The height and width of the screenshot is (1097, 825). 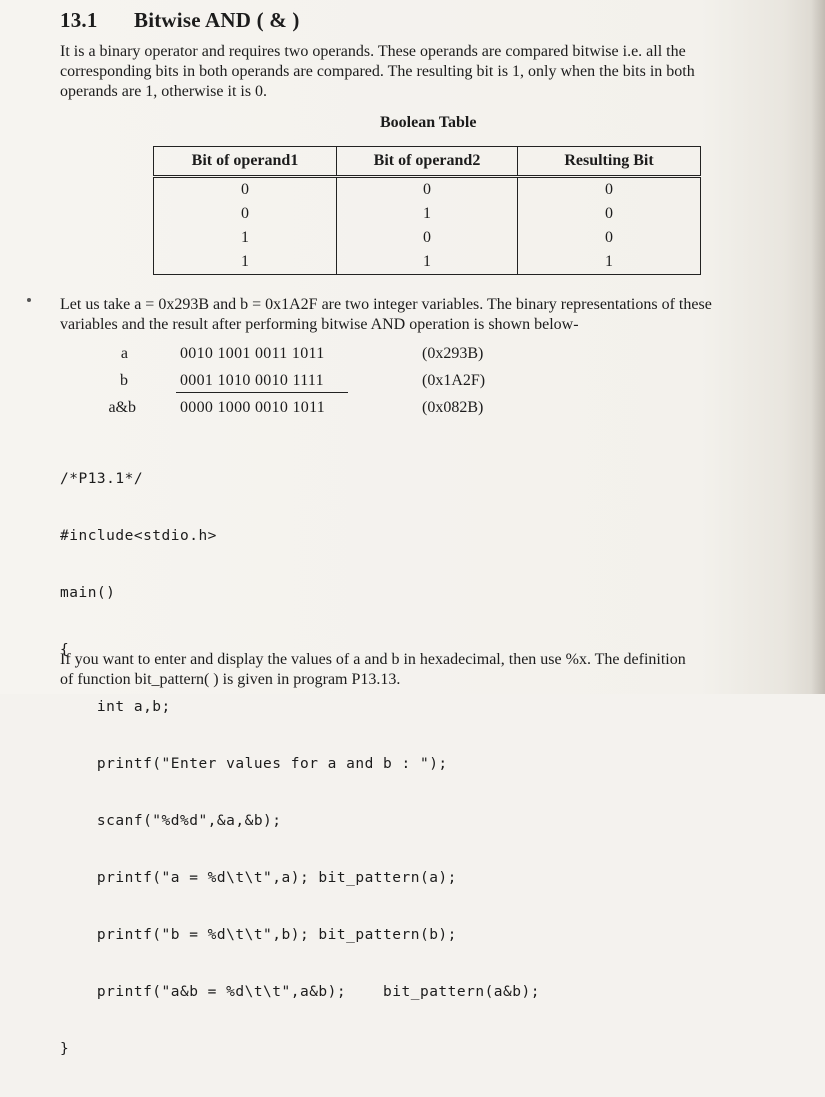 What do you see at coordinates (102, 479) in the screenshot?
I see `code-line: /*P13.1*/` at bounding box center [102, 479].